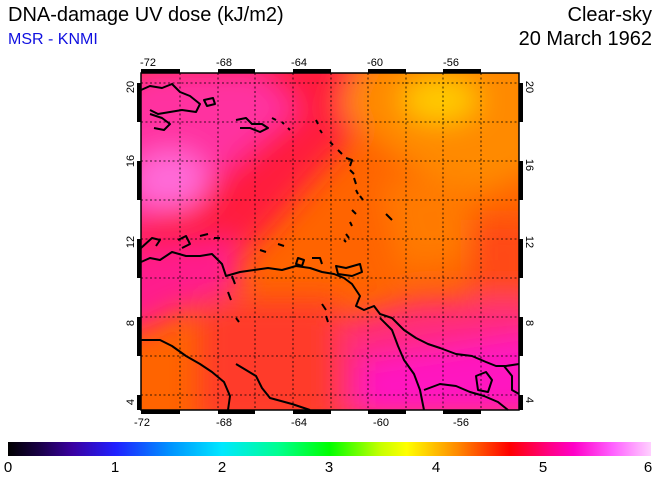  Describe the element at coordinates (543, 467) in the screenshot. I see `colorbar-label-5: 5` at that location.